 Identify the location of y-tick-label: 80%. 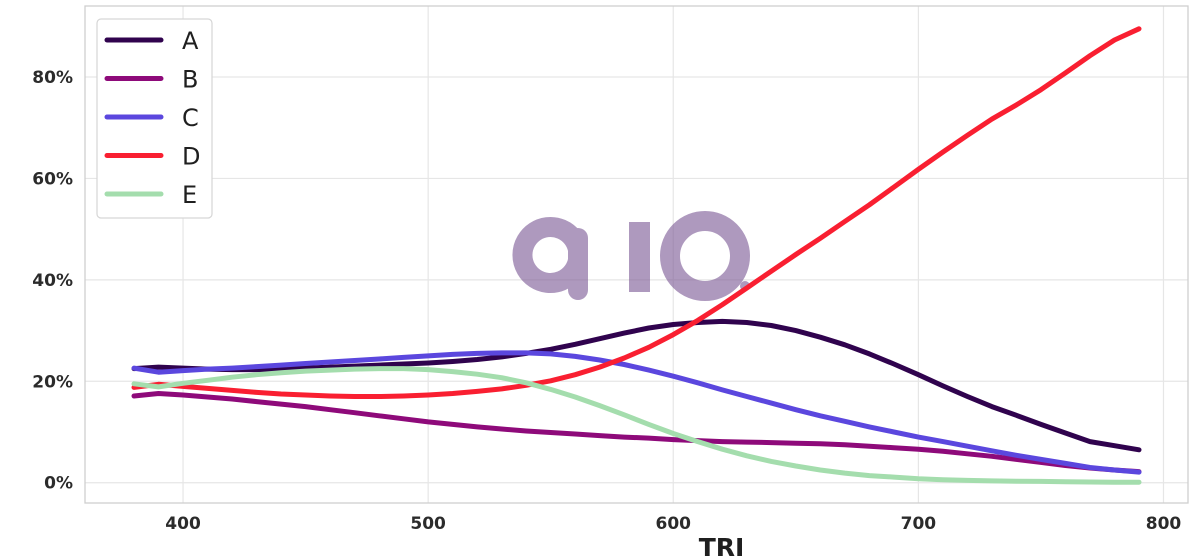
(52, 78).